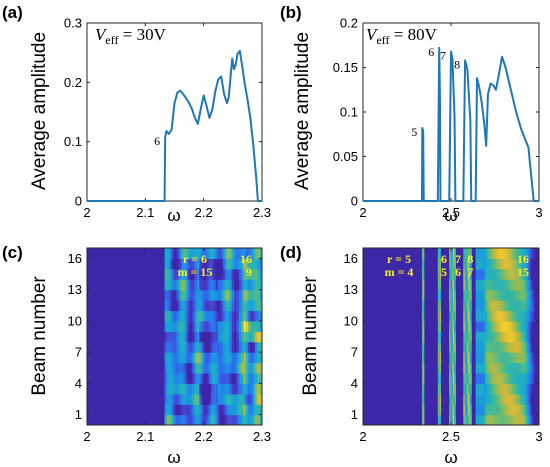  Describe the element at coordinates (39, 336) in the screenshot. I see `panel-c-ylabel: Beam number` at that location.